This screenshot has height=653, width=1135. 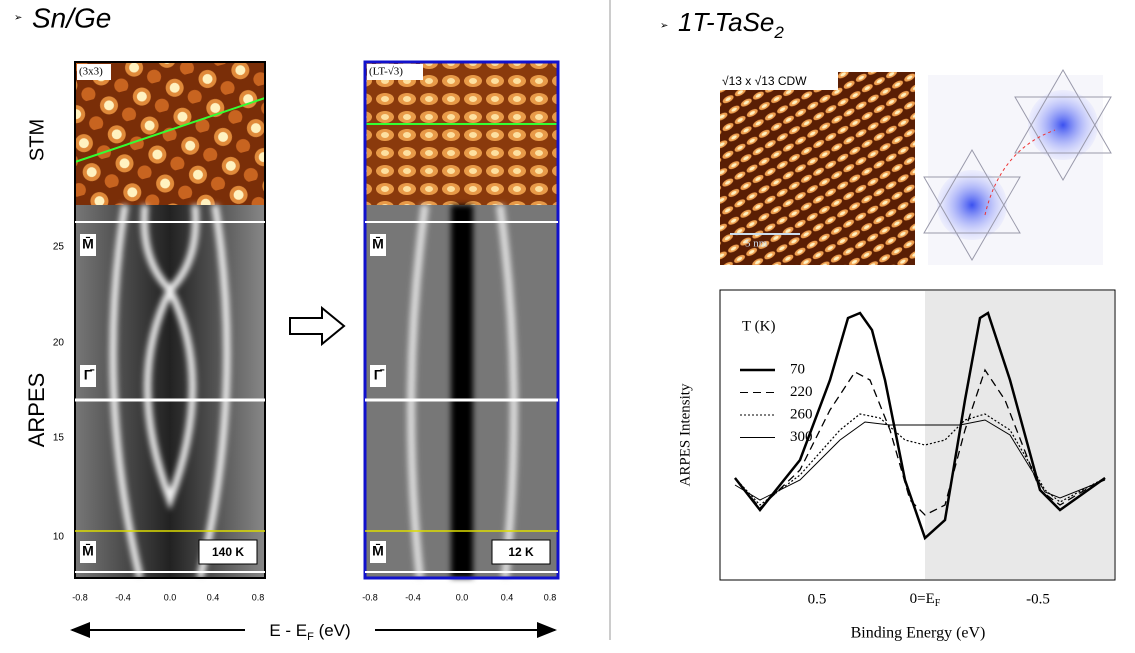 I want to click on y-tick-label: 20, so click(x=59, y=343).